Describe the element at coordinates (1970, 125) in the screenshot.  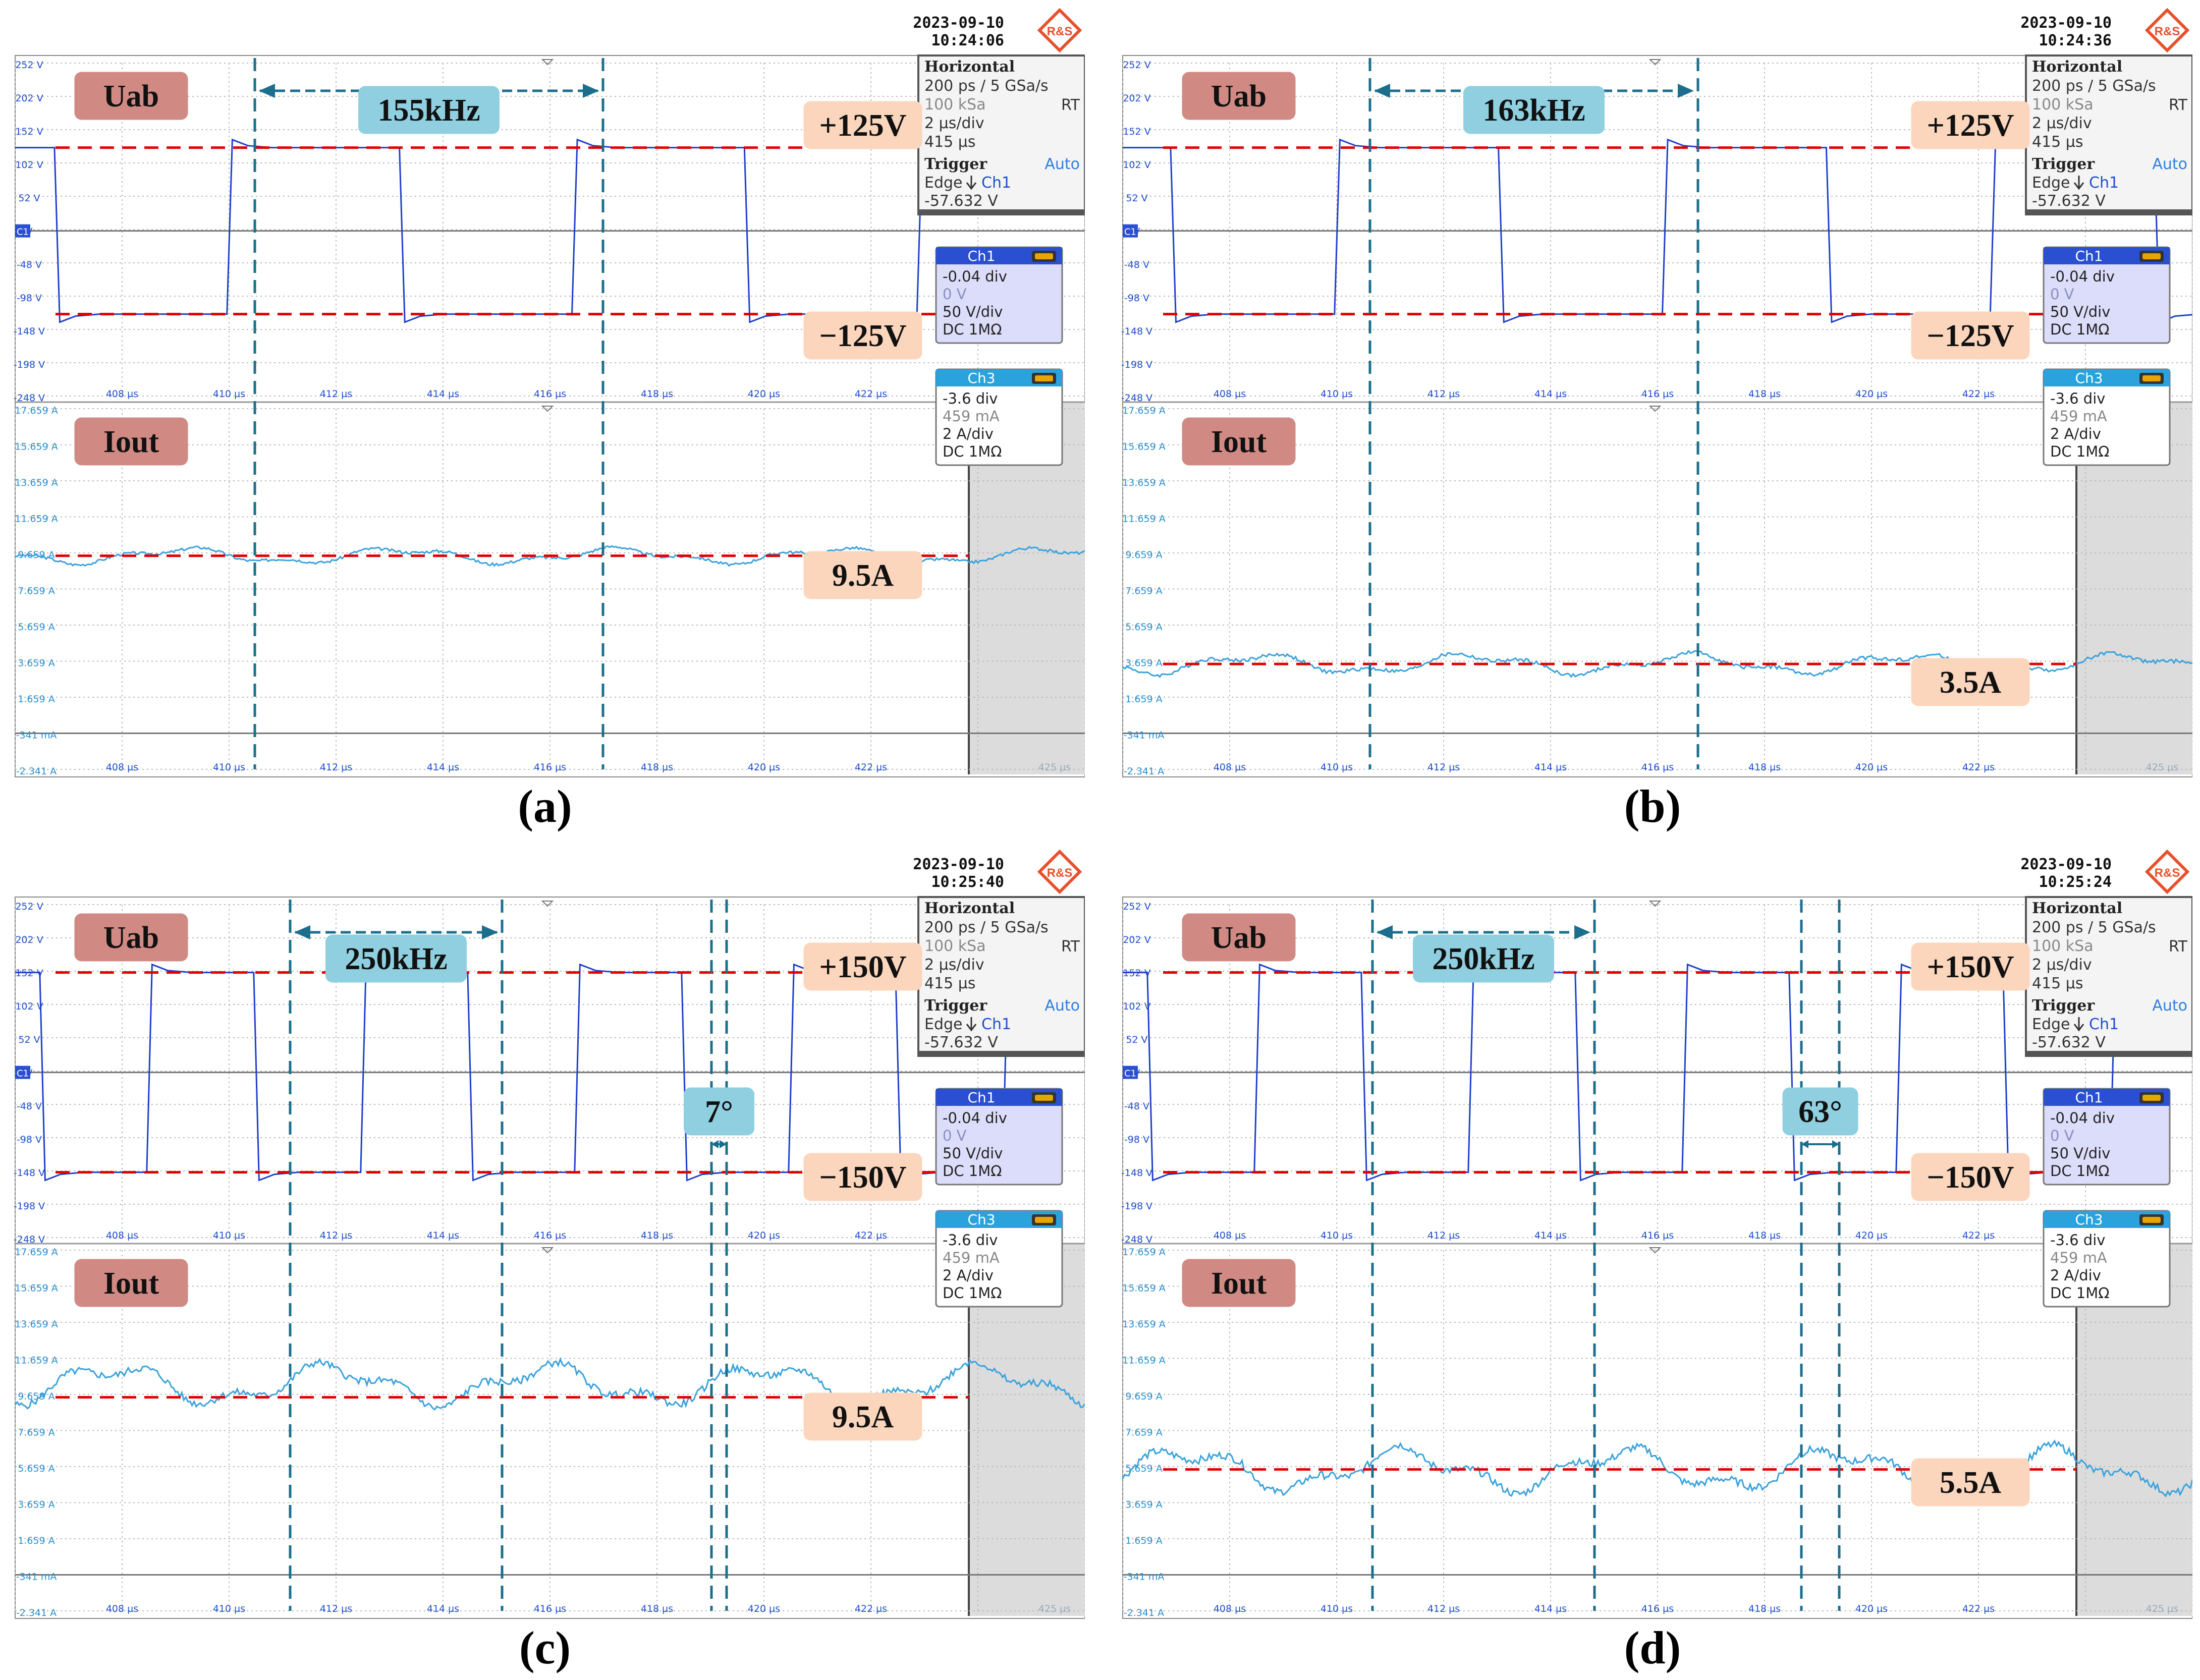
I see `positive-voltage-label: +125V` at that location.